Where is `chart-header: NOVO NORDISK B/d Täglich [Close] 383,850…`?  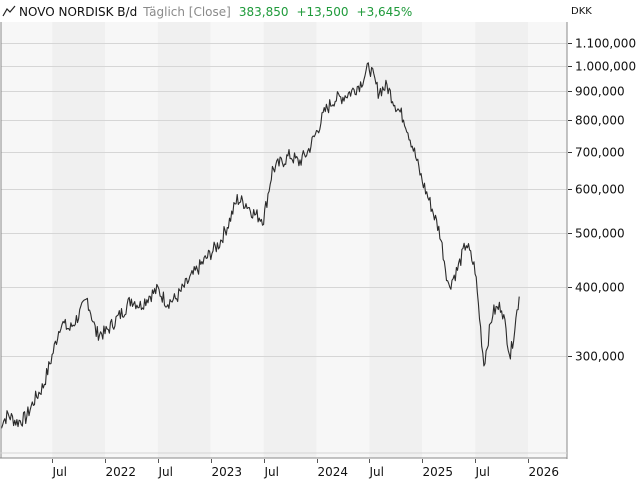
chart-header: NOVO NORDISK B/d Täglich [Close] 383,850… is located at coordinates (209, 12).